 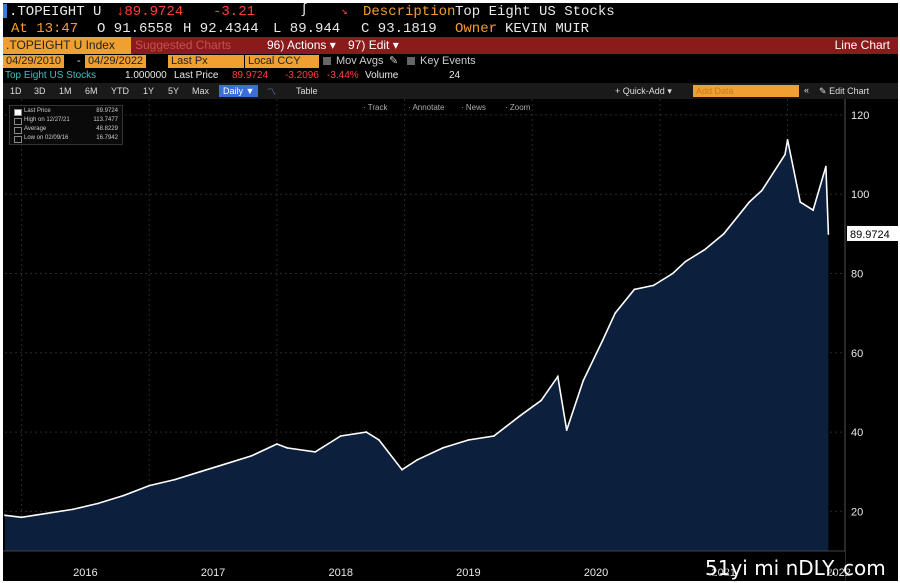 What do you see at coordinates (872, 233) in the screenshot?
I see `last-price-tag: 89.9724` at bounding box center [872, 233].